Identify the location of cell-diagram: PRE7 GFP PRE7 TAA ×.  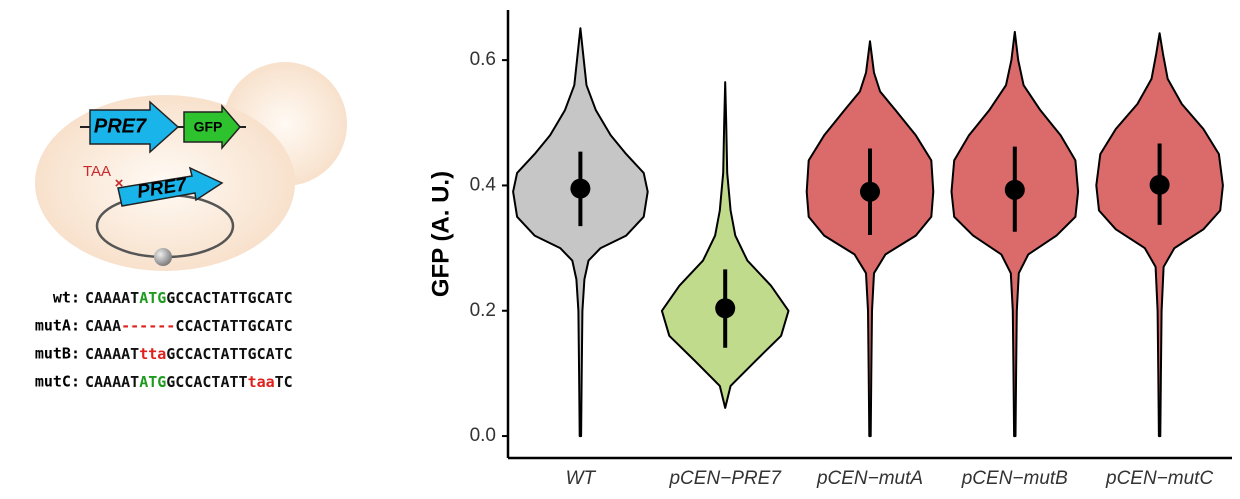
(191, 166).